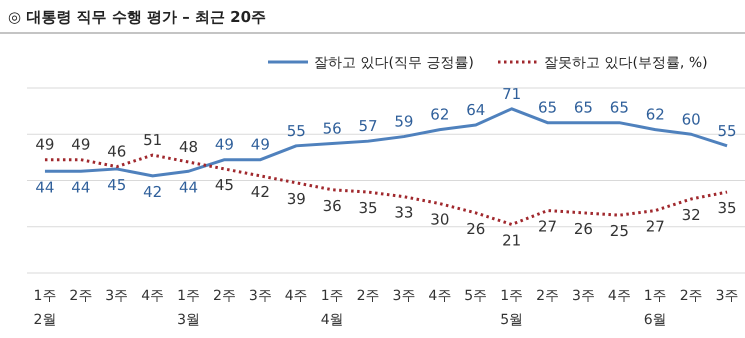  Describe the element at coordinates (691, 119) in the screenshot. I see `data-label: 60` at that location.